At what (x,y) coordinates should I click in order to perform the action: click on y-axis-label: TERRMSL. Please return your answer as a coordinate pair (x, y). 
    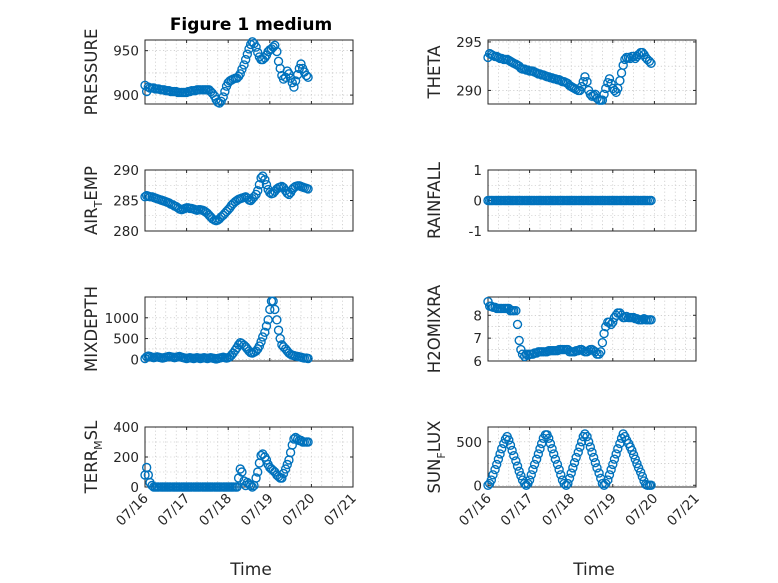
    Looking at the image, I should click on (93, 457).